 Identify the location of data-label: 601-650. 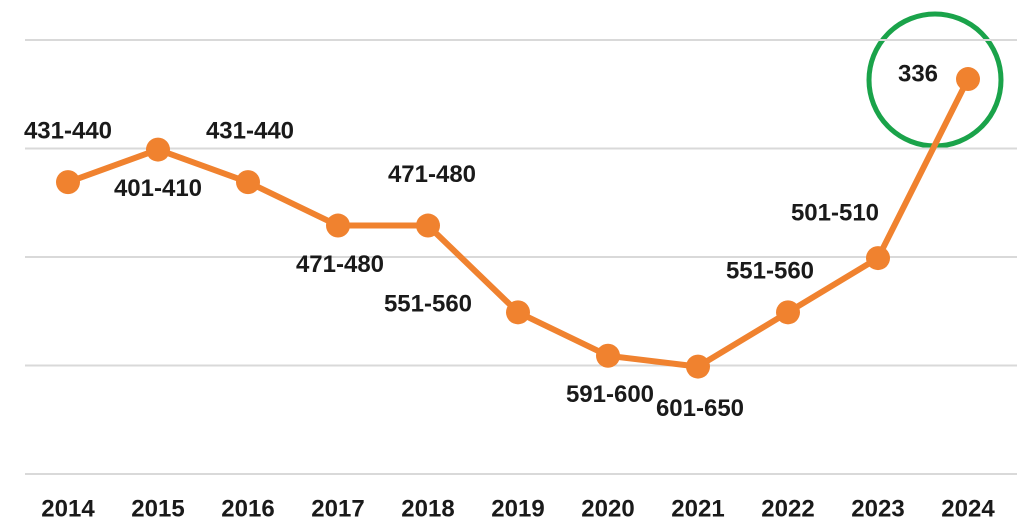
(700, 408).